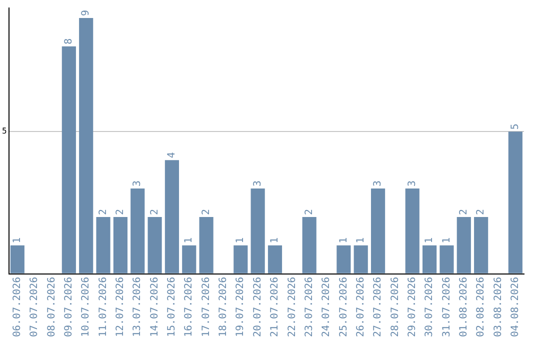 This screenshot has height=340, width=540. I want to click on x-tick-label: 19.07.2026, so click(240, 307).